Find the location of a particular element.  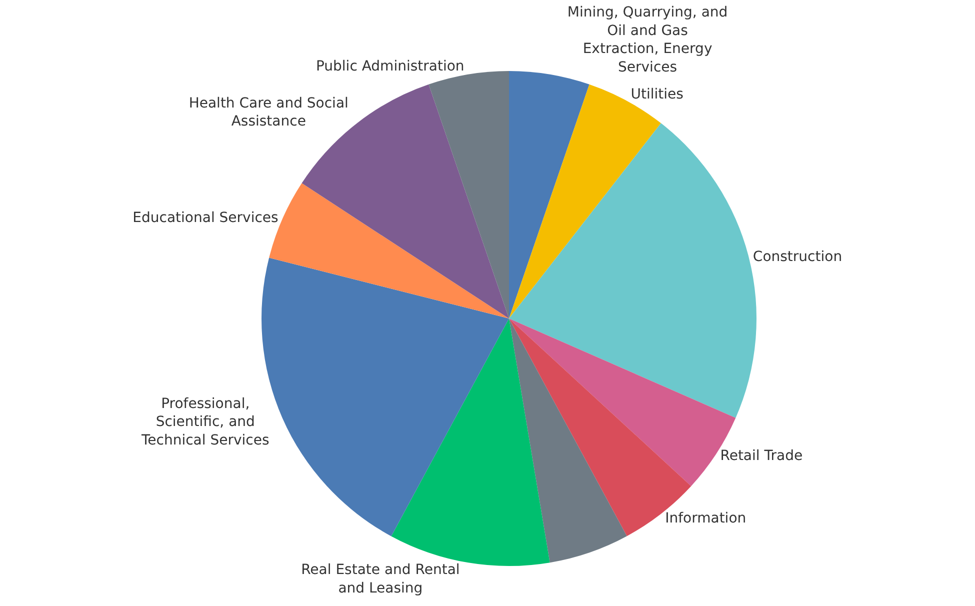

slice-label: Information is located at coordinates (705, 518).